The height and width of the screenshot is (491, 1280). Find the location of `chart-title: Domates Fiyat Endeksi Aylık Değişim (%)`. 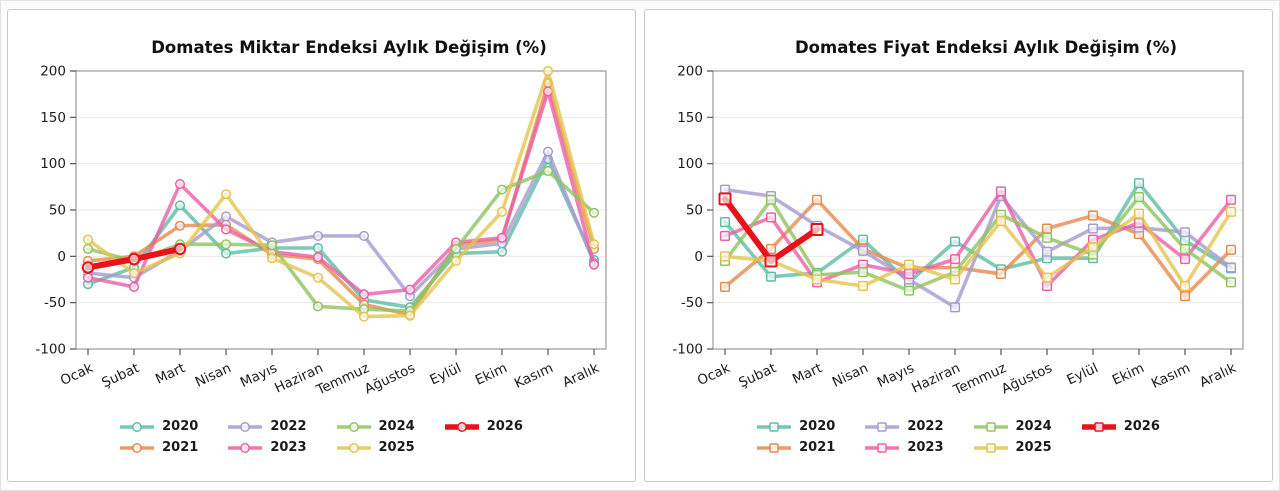

chart-title: Domates Fiyat Endeksi Aylık Değişim (%) is located at coordinates (985, 47).